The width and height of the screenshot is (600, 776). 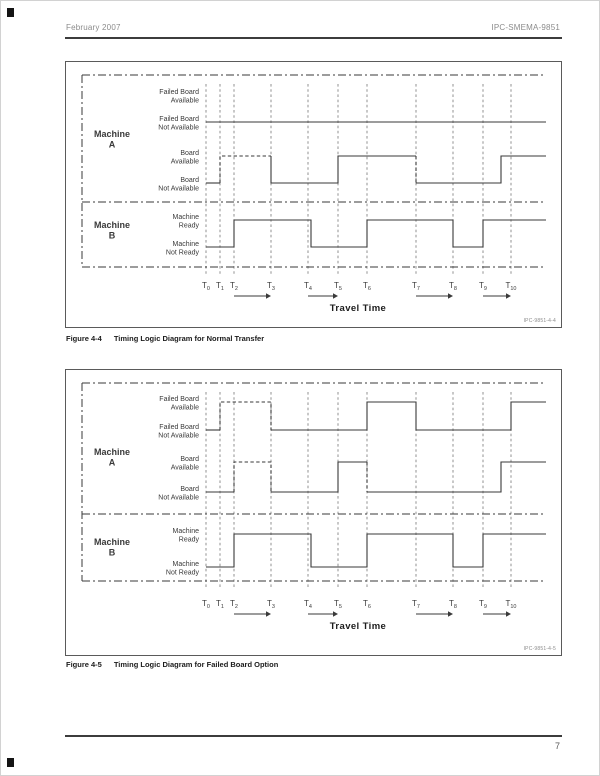 What do you see at coordinates (189, 338) in the screenshot?
I see `figure-caption-text: Timing Logic Diagram for Normal Transfer` at bounding box center [189, 338].